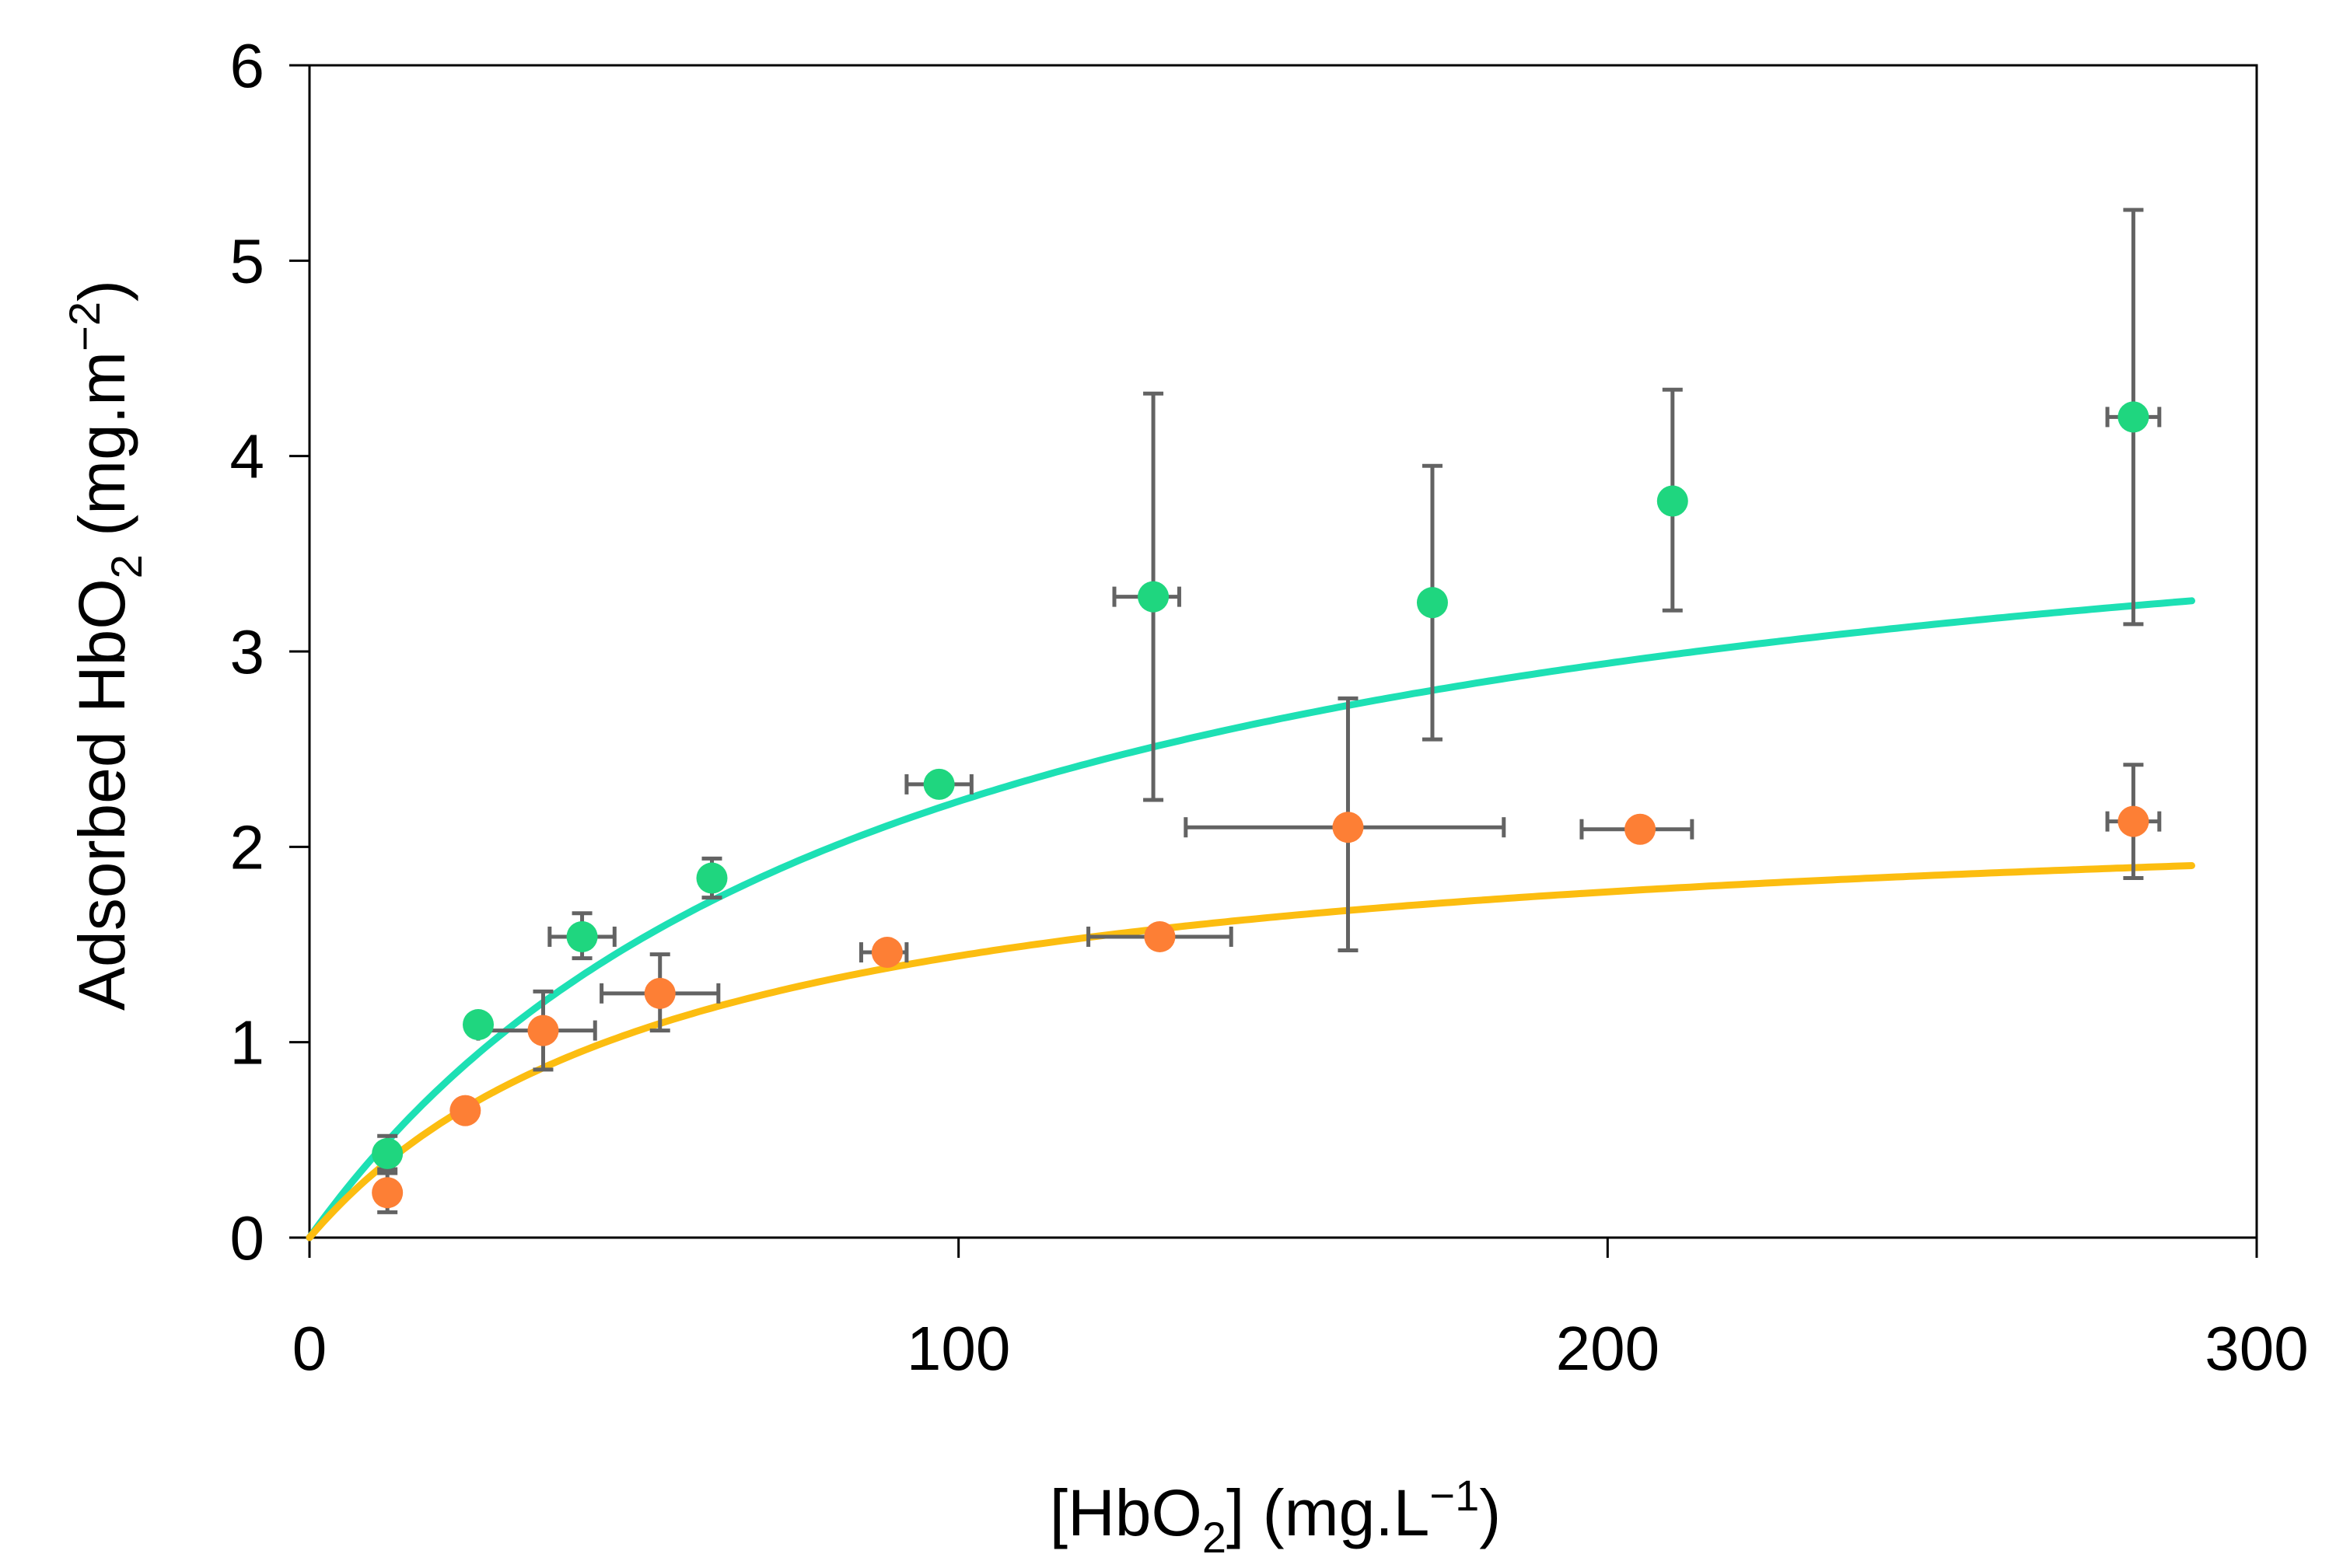  I want to click on y-tick-label: 0, so click(247, 1238).